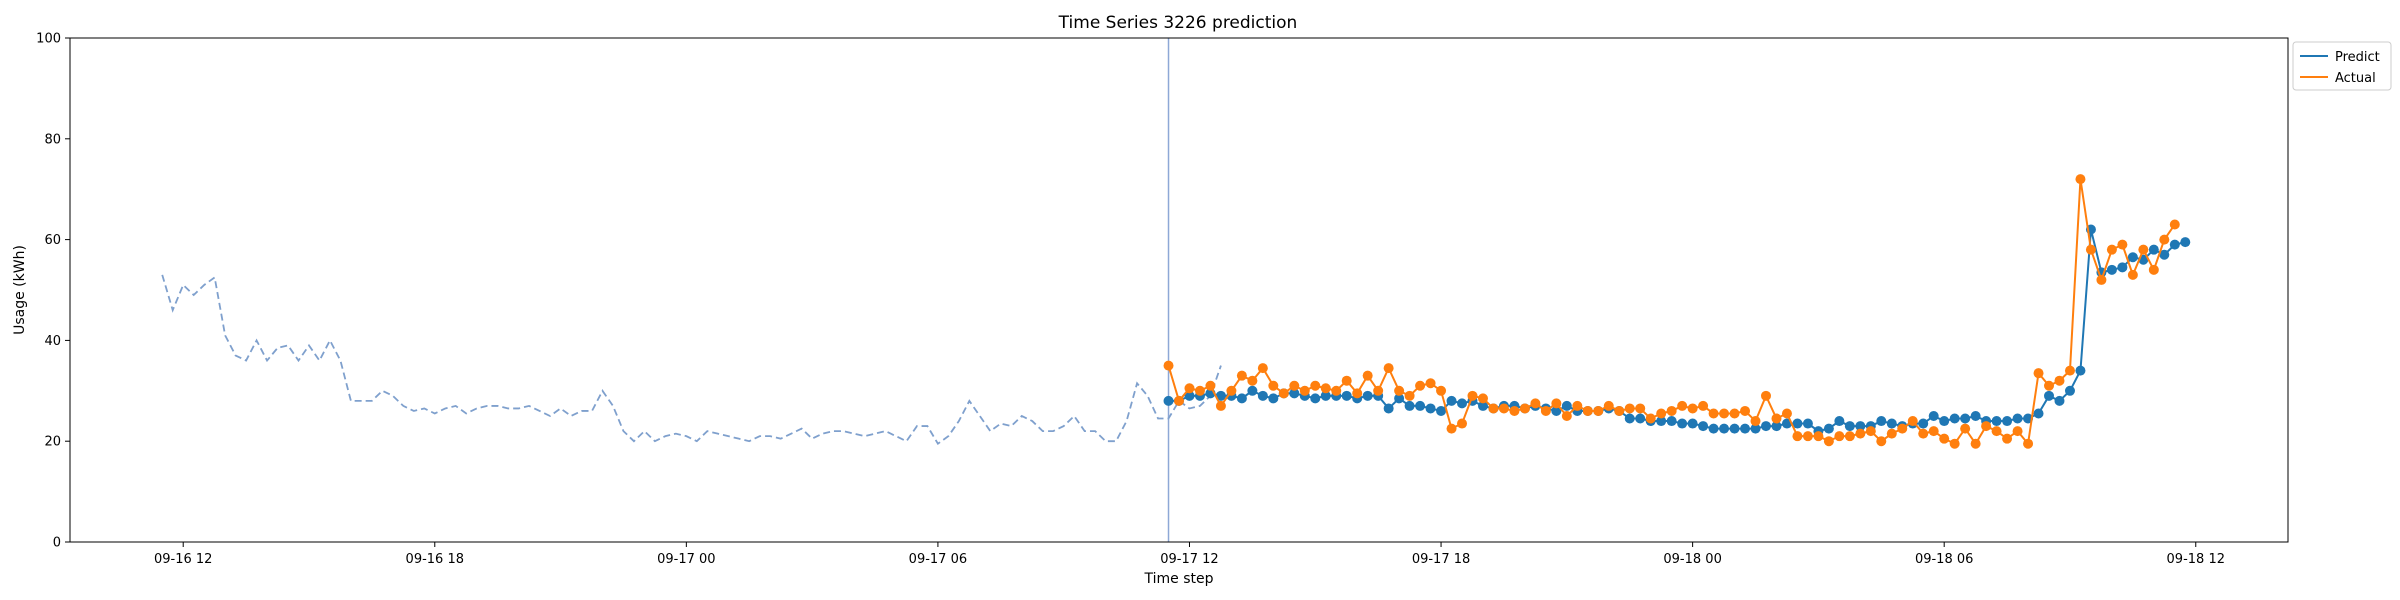 Image resolution: width=2400 pixels, height=600 pixels. What do you see at coordinates (52, 240) in the screenshot?
I see `y-tick-label: 60` at bounding box center [52, 240].